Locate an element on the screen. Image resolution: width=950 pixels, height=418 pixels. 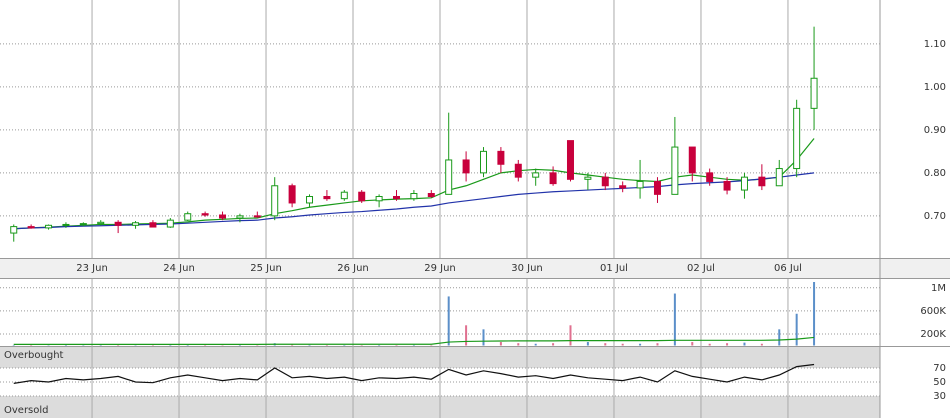
y-tick-label: 30 is located at coordinates (939, 396).